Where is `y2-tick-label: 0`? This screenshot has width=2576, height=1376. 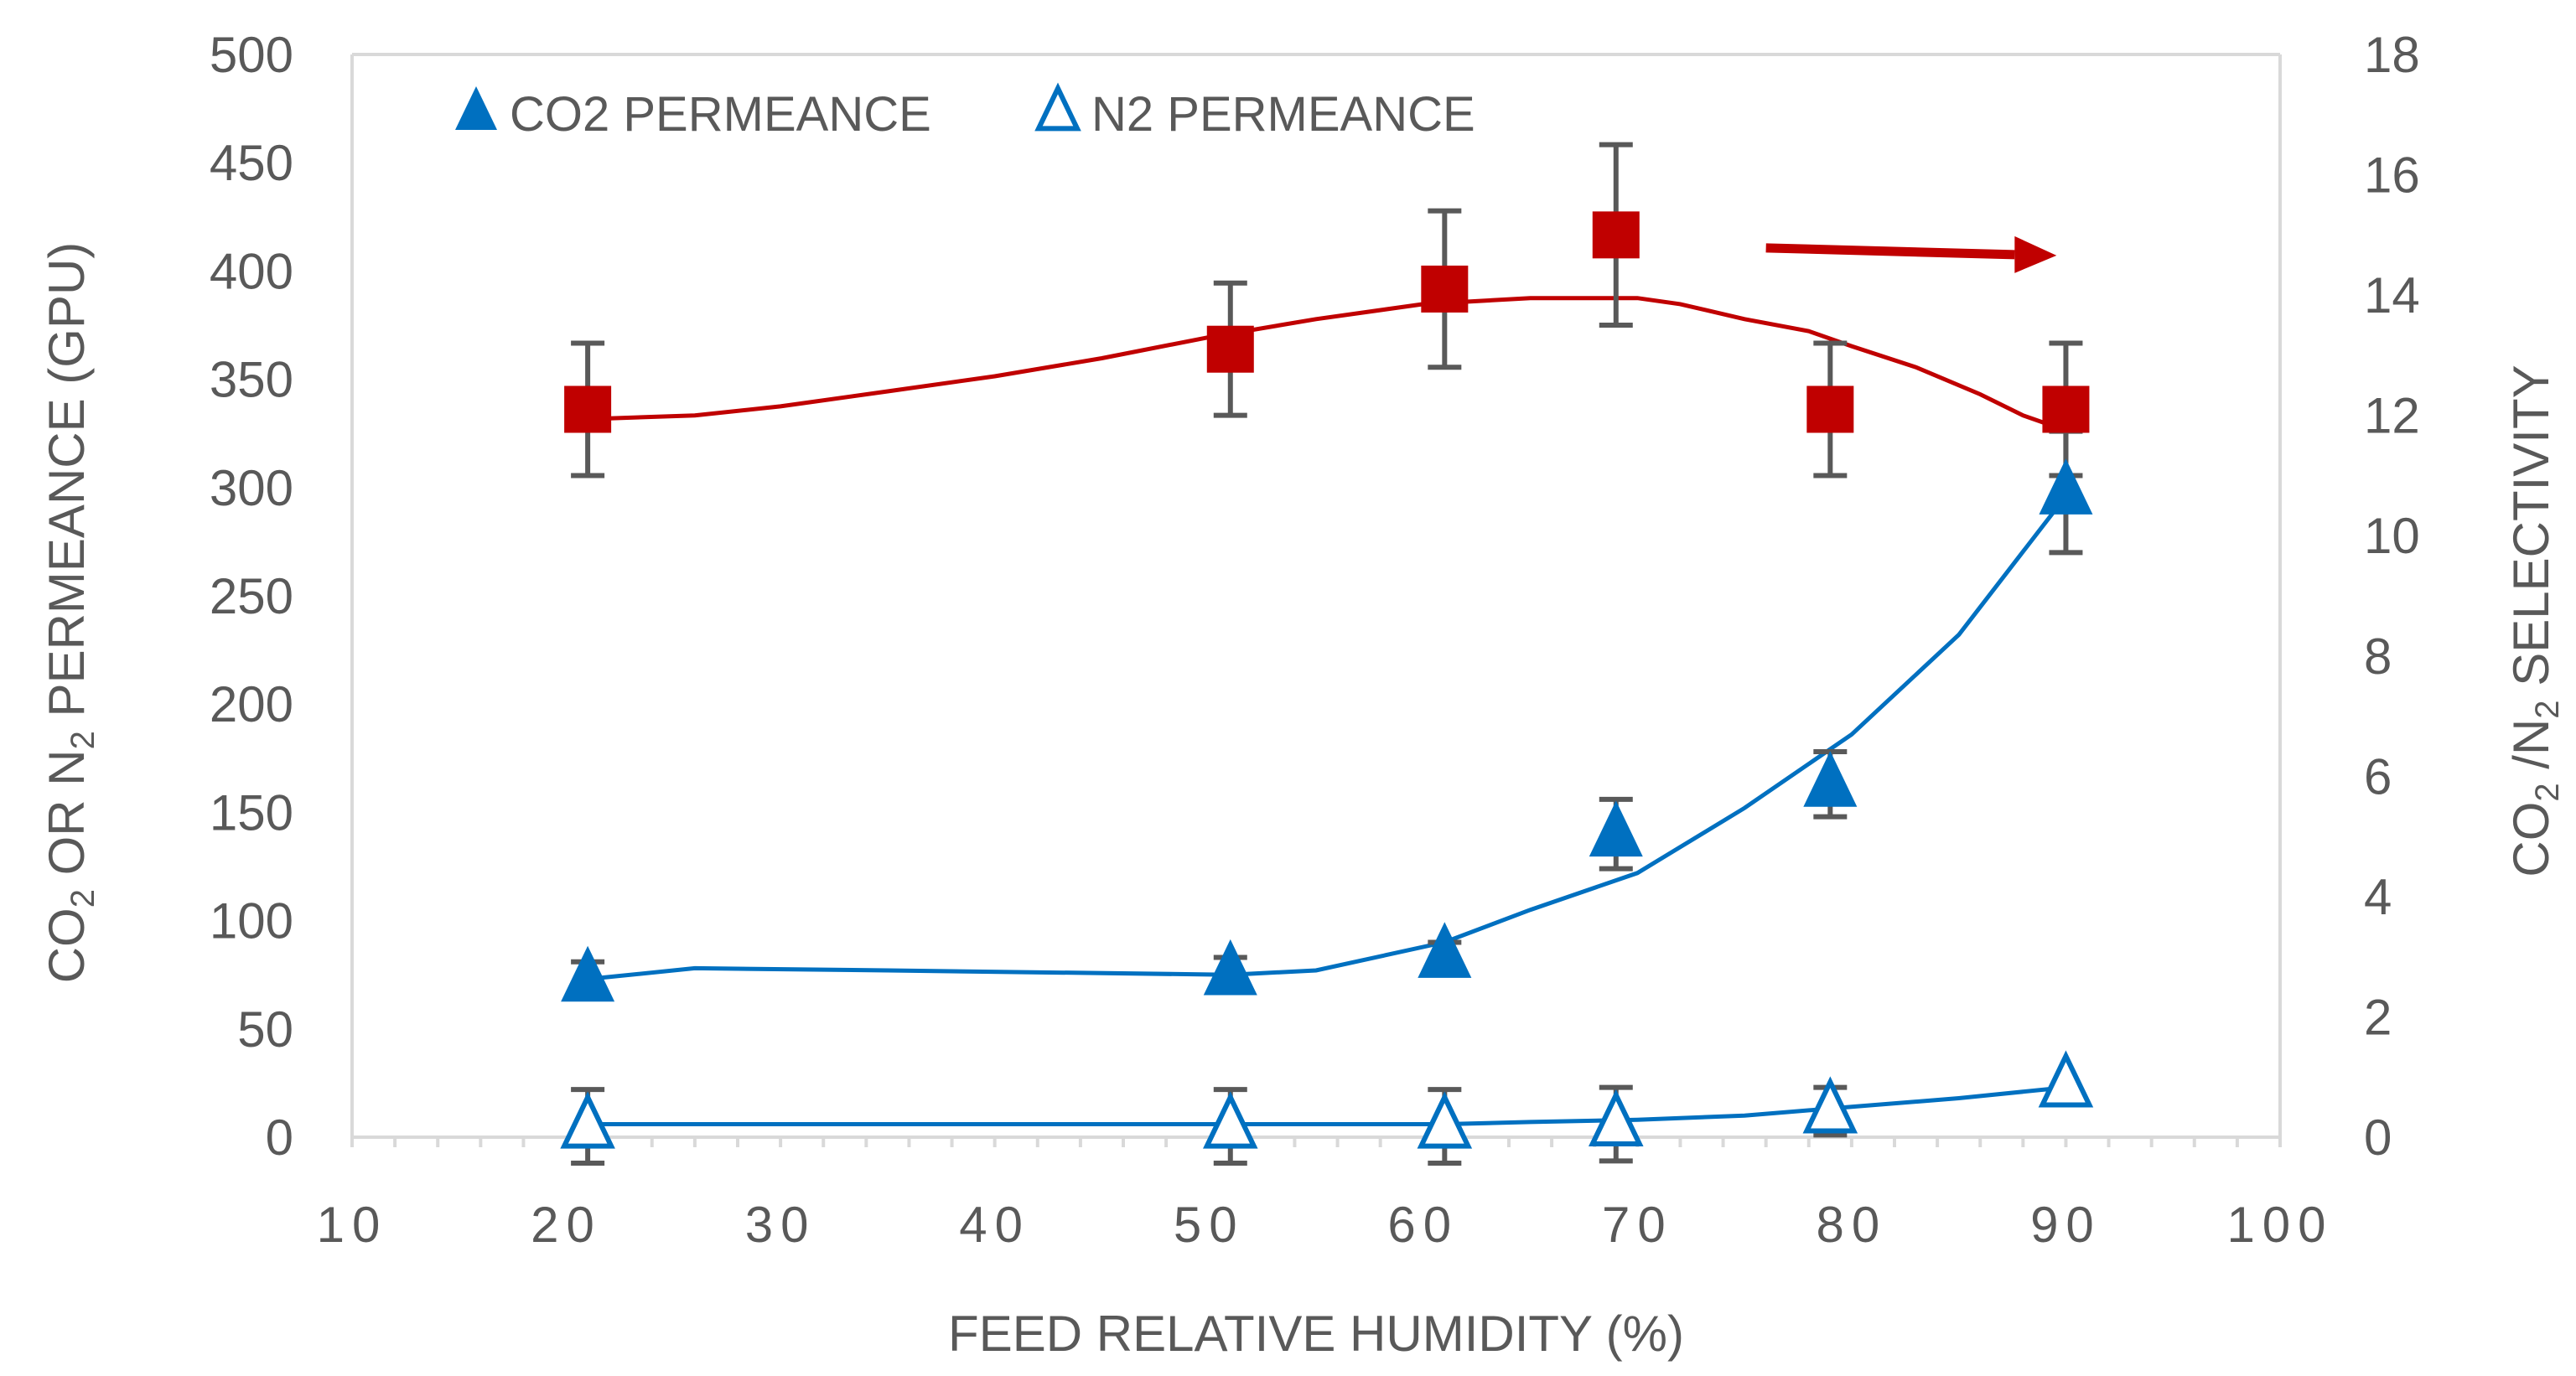
y2-tick-label: 0 is located at coordinates (2378, 1138).